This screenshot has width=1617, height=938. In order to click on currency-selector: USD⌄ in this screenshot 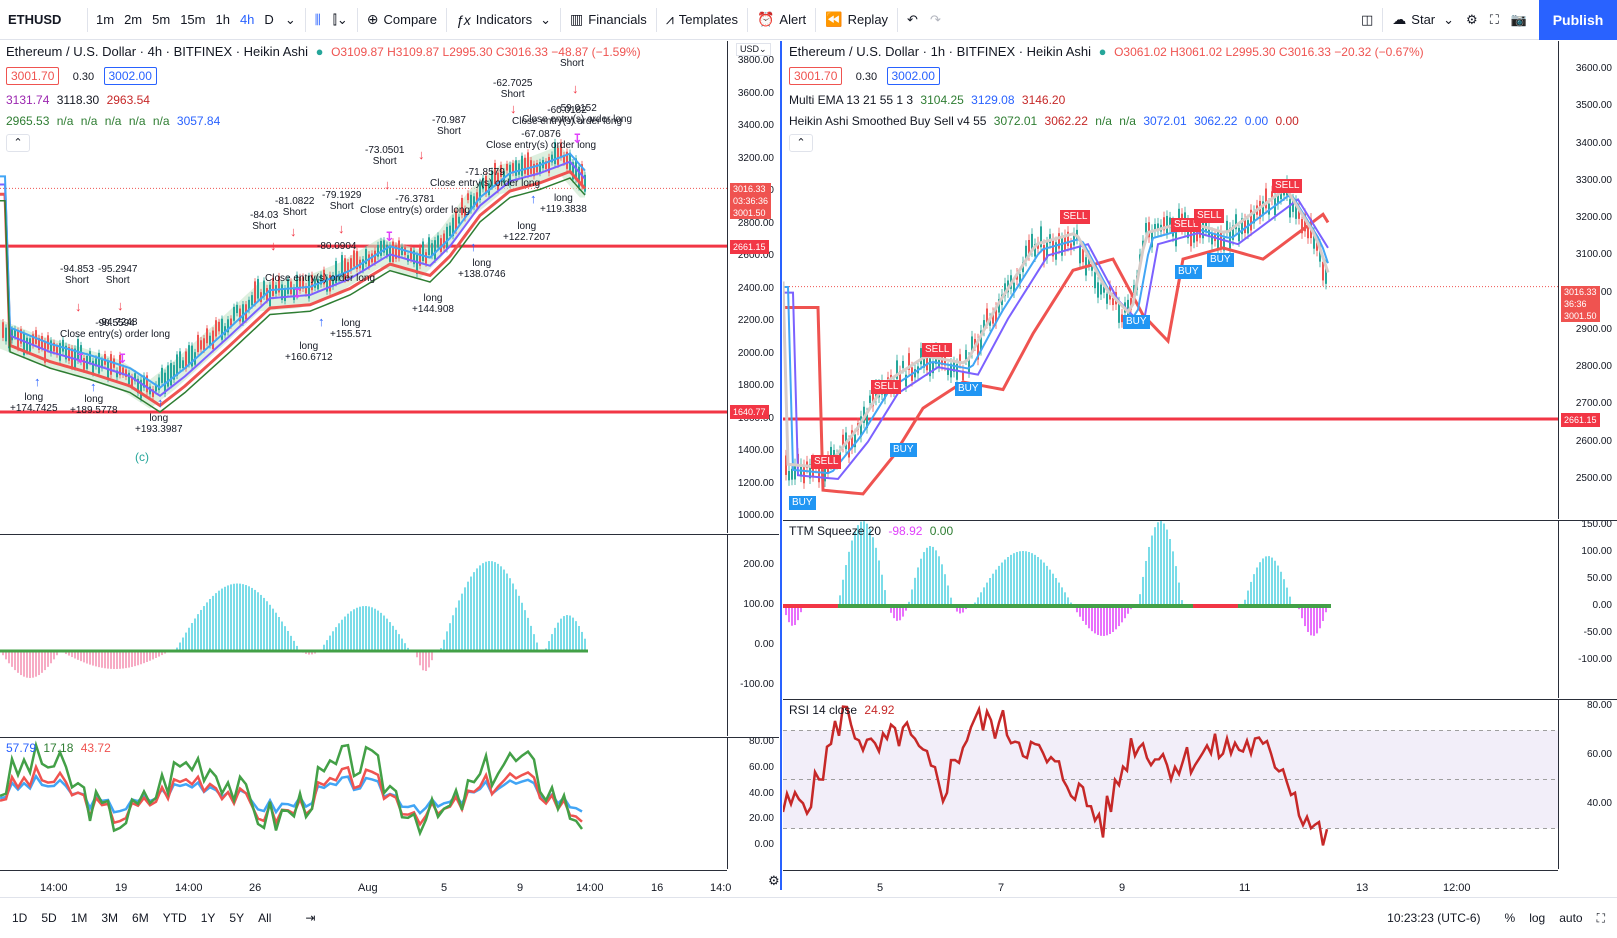, I will do `click(753, 49)`.